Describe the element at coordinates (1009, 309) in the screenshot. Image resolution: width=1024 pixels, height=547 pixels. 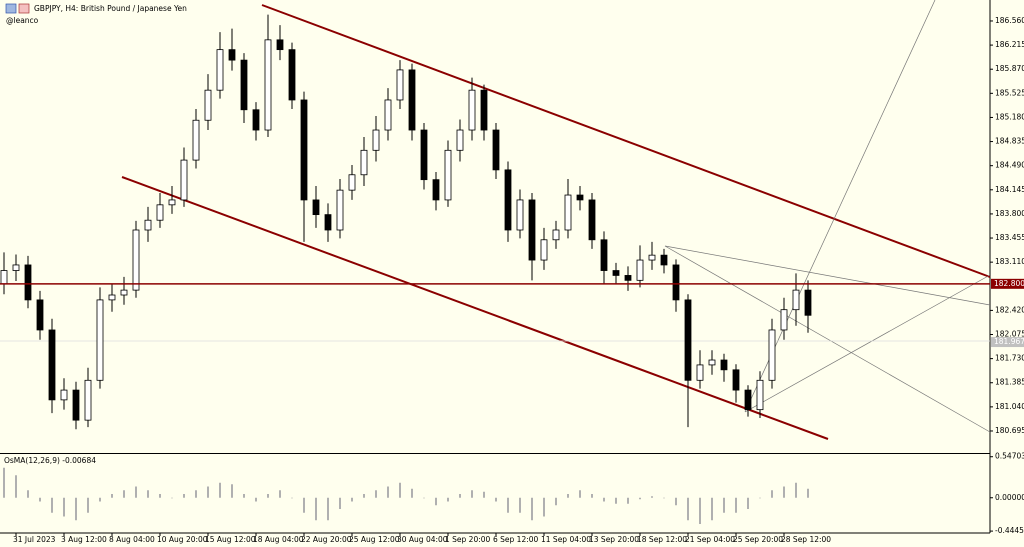
I see `y-tick-label: 182.420` at that location.